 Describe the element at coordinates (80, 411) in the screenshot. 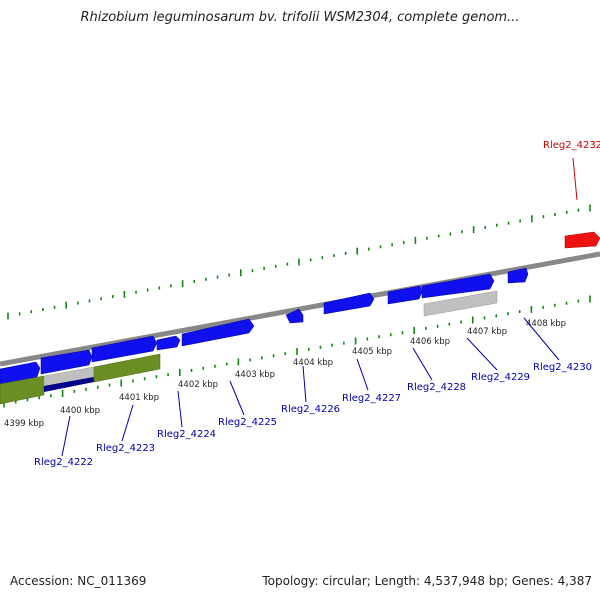

I see `scale-label: 4400 kbp` at that location.